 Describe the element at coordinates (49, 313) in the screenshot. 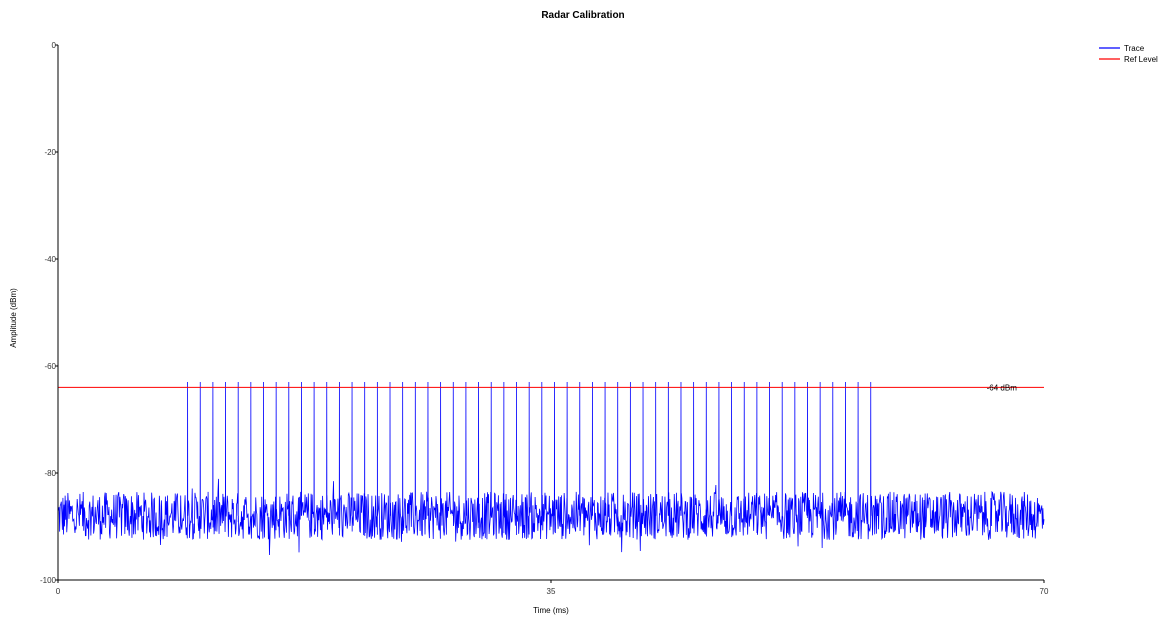

I see `y-ticks: 0 -20 -40 -60 -80 -100` at that location.